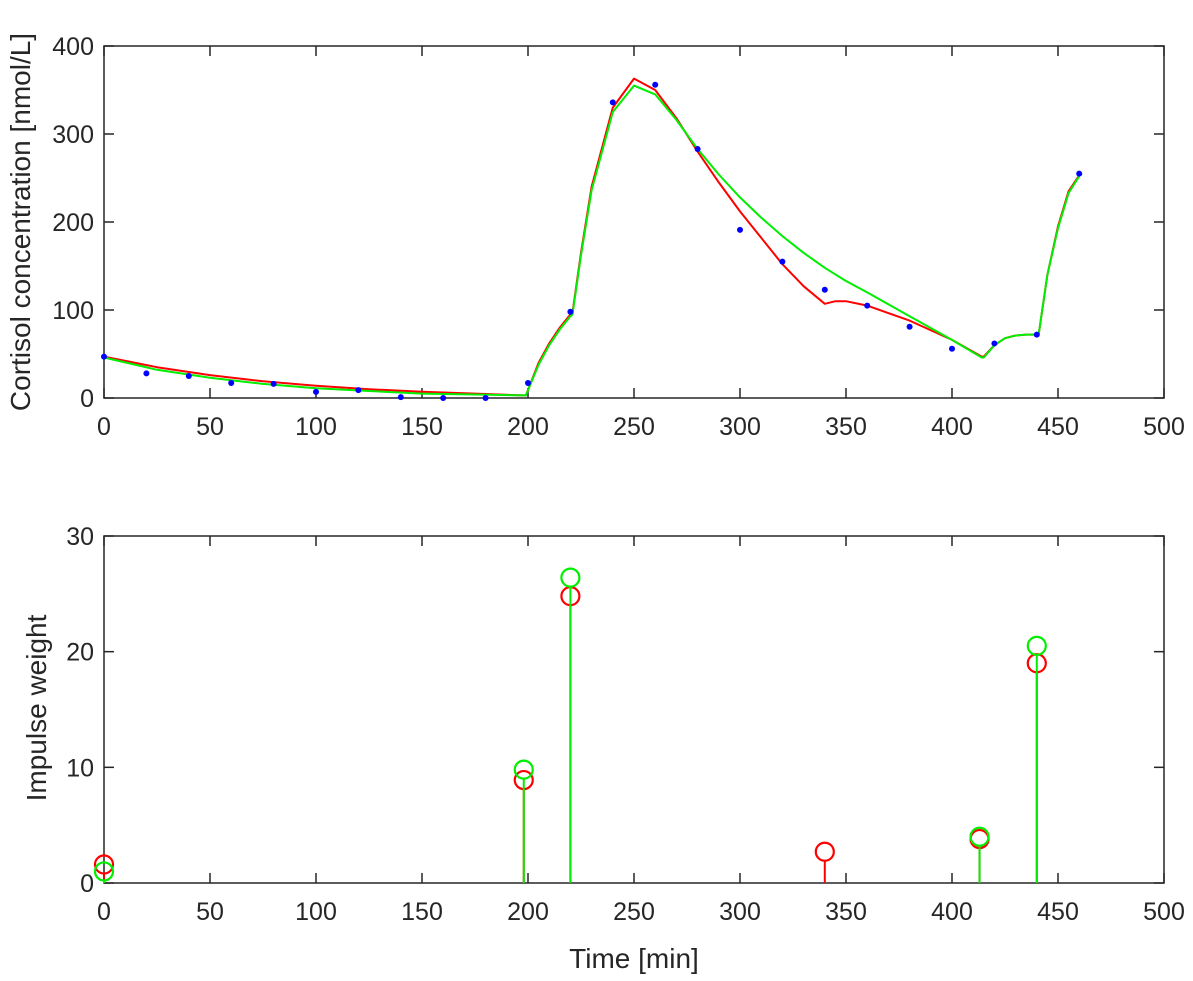  What do you see at coordinates (20, 222) in the screenshot?
I see `top-y-axis-label: Cortisol concentration [nmol/L]` at bounding box center [20, 222].